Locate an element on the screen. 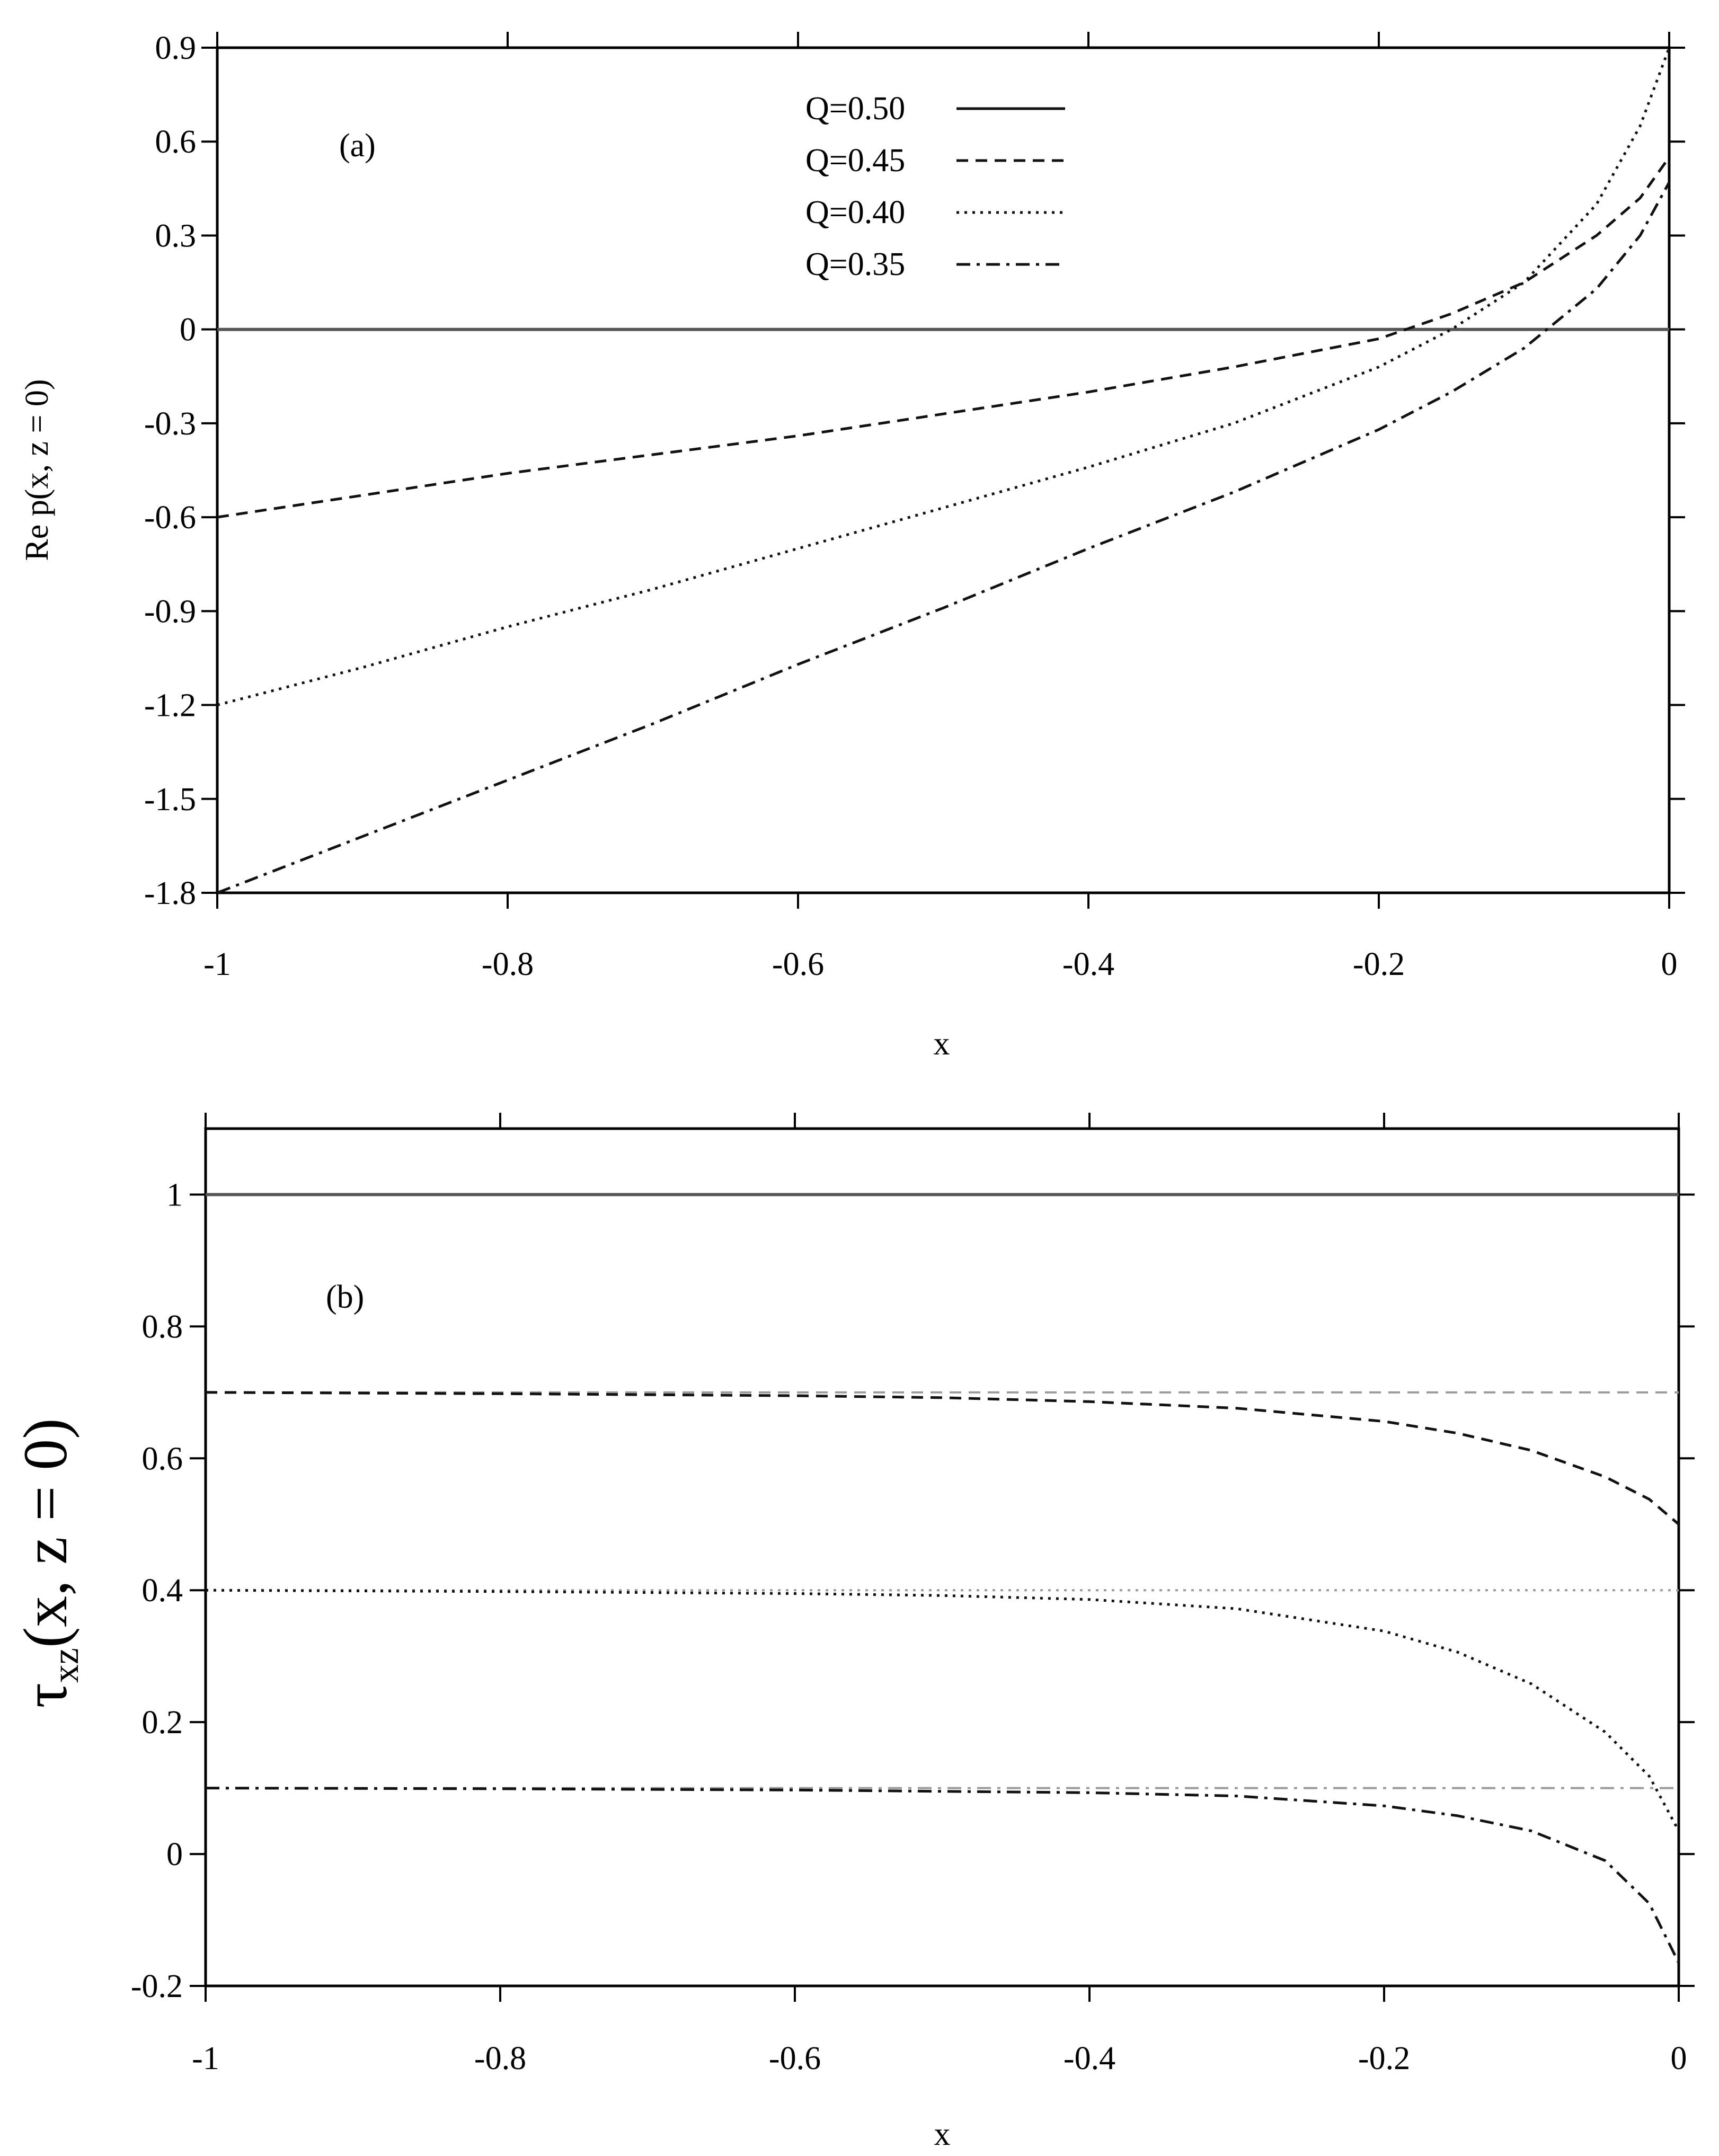 The width and height of the screenshot is (1719, 2156). y-tick-label: -1.5 is located at coordinates (170, 800).